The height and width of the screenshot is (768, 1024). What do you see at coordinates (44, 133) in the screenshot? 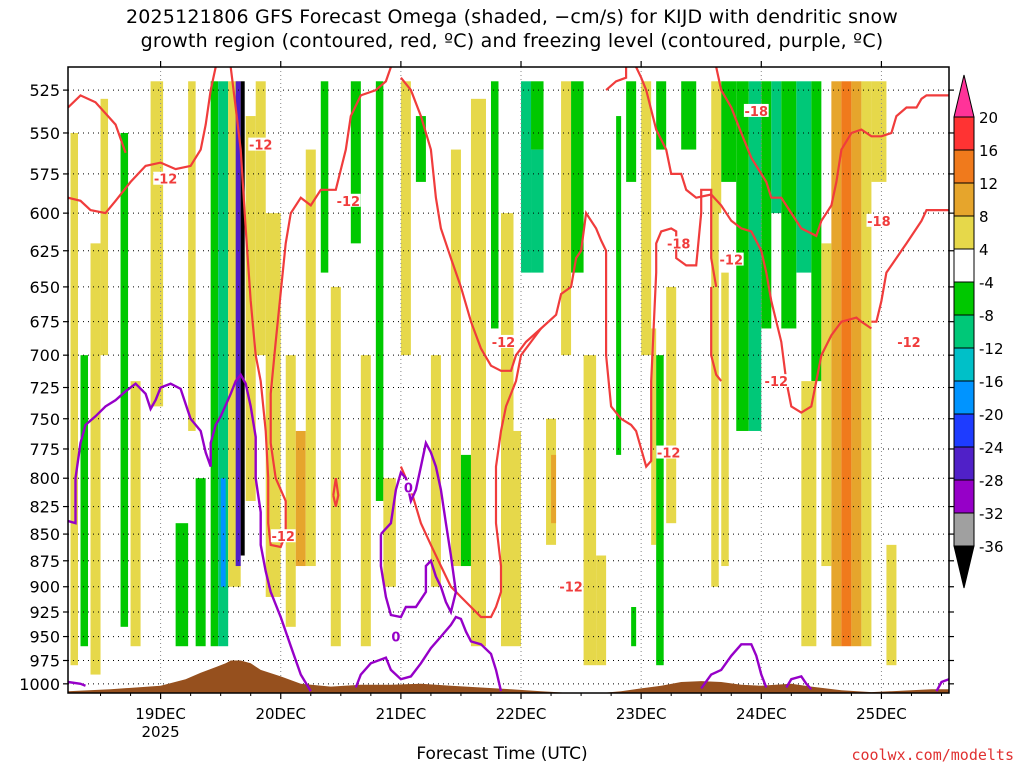
I see `y-tick-label: 550` at bounding box center [44, 133].